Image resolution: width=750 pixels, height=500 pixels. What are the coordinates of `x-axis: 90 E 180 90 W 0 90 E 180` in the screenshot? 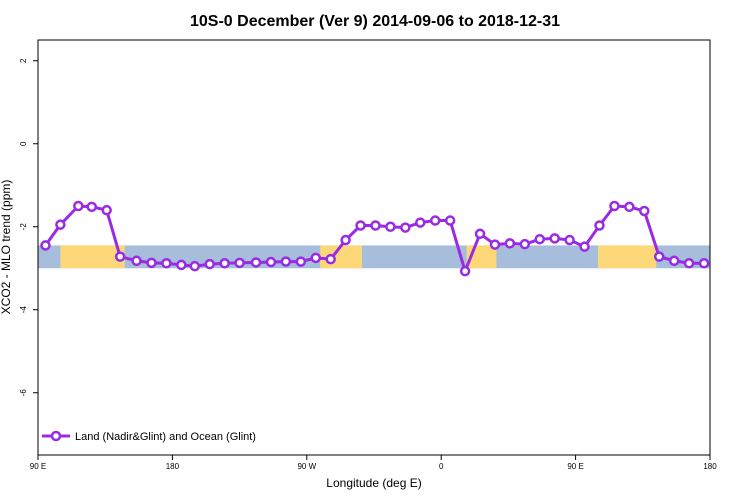 It's located at (373, 463).